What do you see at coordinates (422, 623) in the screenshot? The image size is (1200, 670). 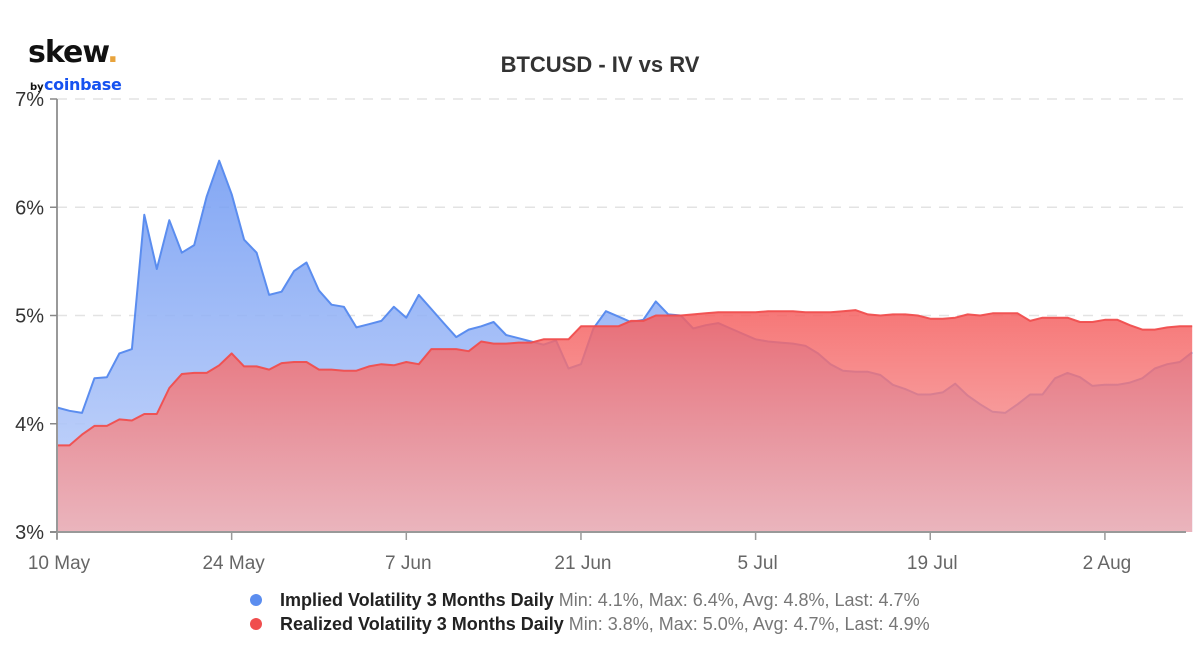 I see `legend-label-rv: Realized Volatility 3 Months Daily` at bounding box center [422, 623].